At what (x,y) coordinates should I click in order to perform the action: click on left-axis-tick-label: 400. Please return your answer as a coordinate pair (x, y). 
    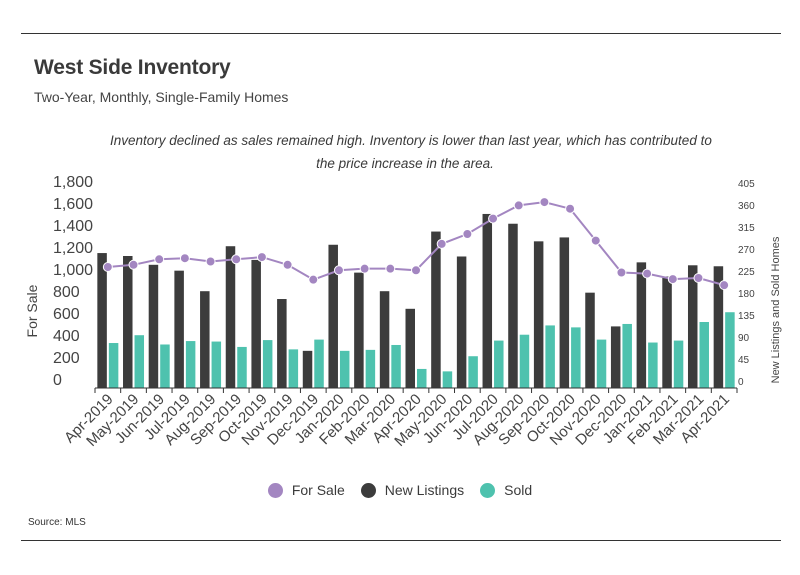
    Looking at the image, I should click on (66, 336).